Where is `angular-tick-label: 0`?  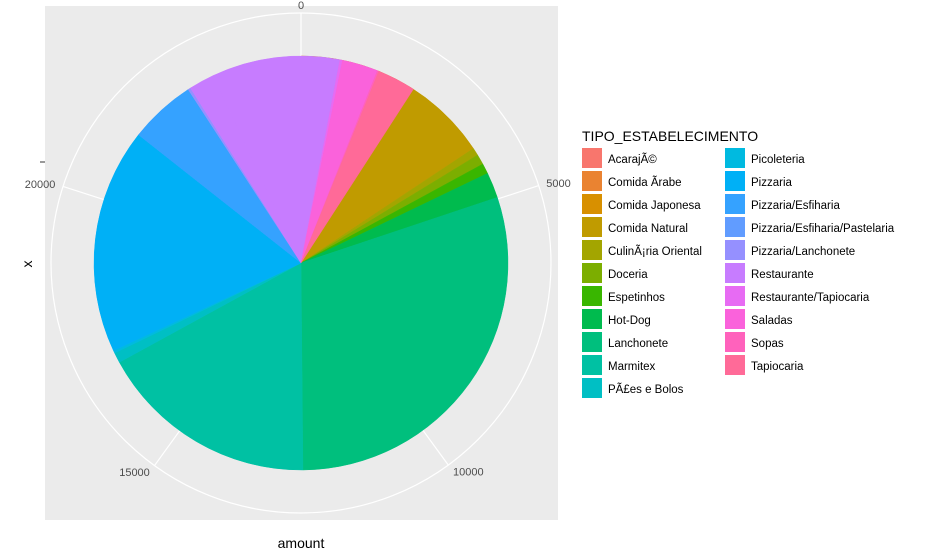 angular-tick-label: 0 is located at coordinates (301, 6).